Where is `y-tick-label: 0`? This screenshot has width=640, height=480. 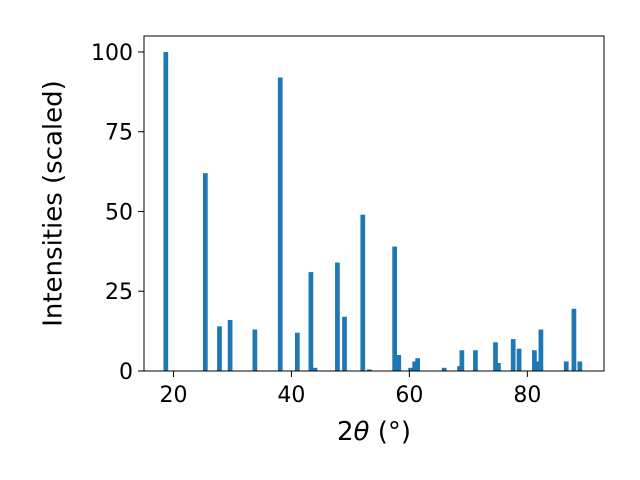 y-tick-label: 0 is located at coordinates (126, 372).